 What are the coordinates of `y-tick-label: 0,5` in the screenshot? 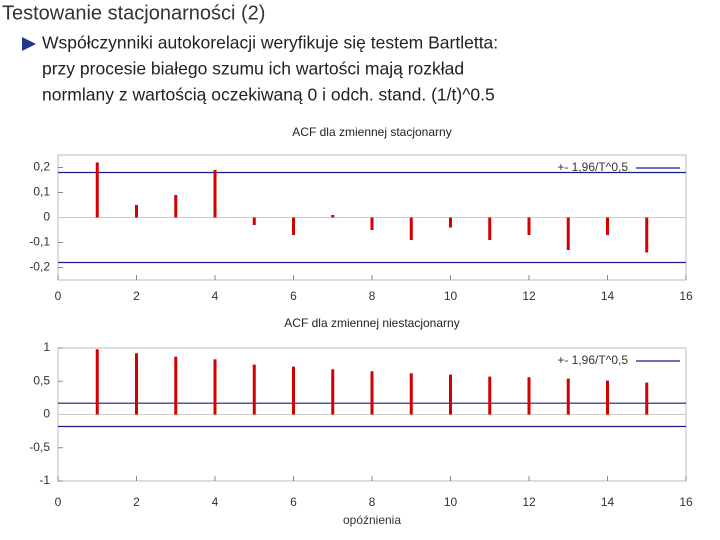 It's located at (41, 380).